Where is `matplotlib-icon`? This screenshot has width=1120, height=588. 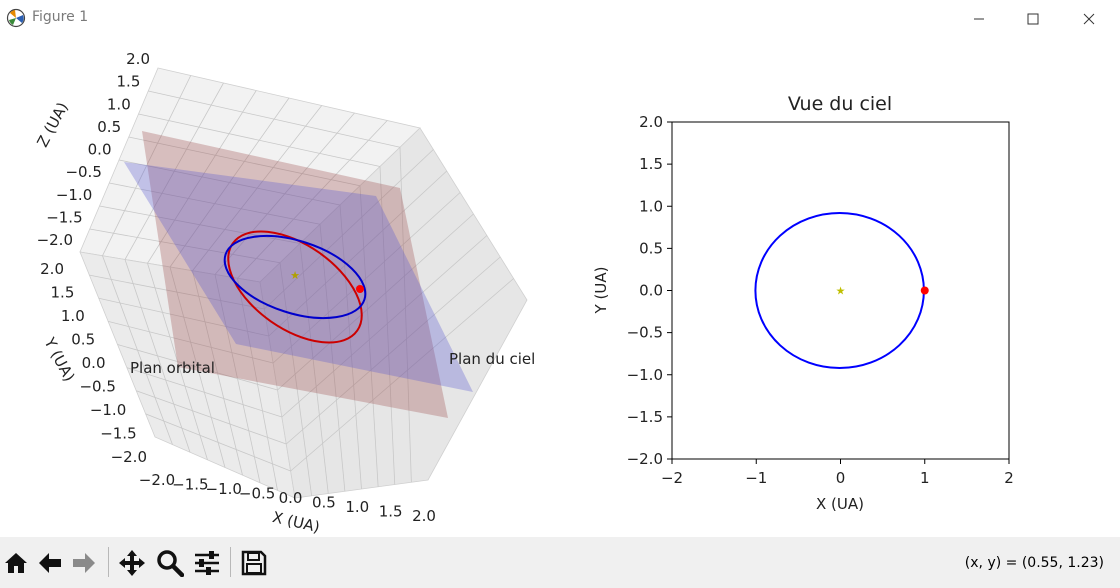
matplotlib-icon is located at coordinates (16, 18).